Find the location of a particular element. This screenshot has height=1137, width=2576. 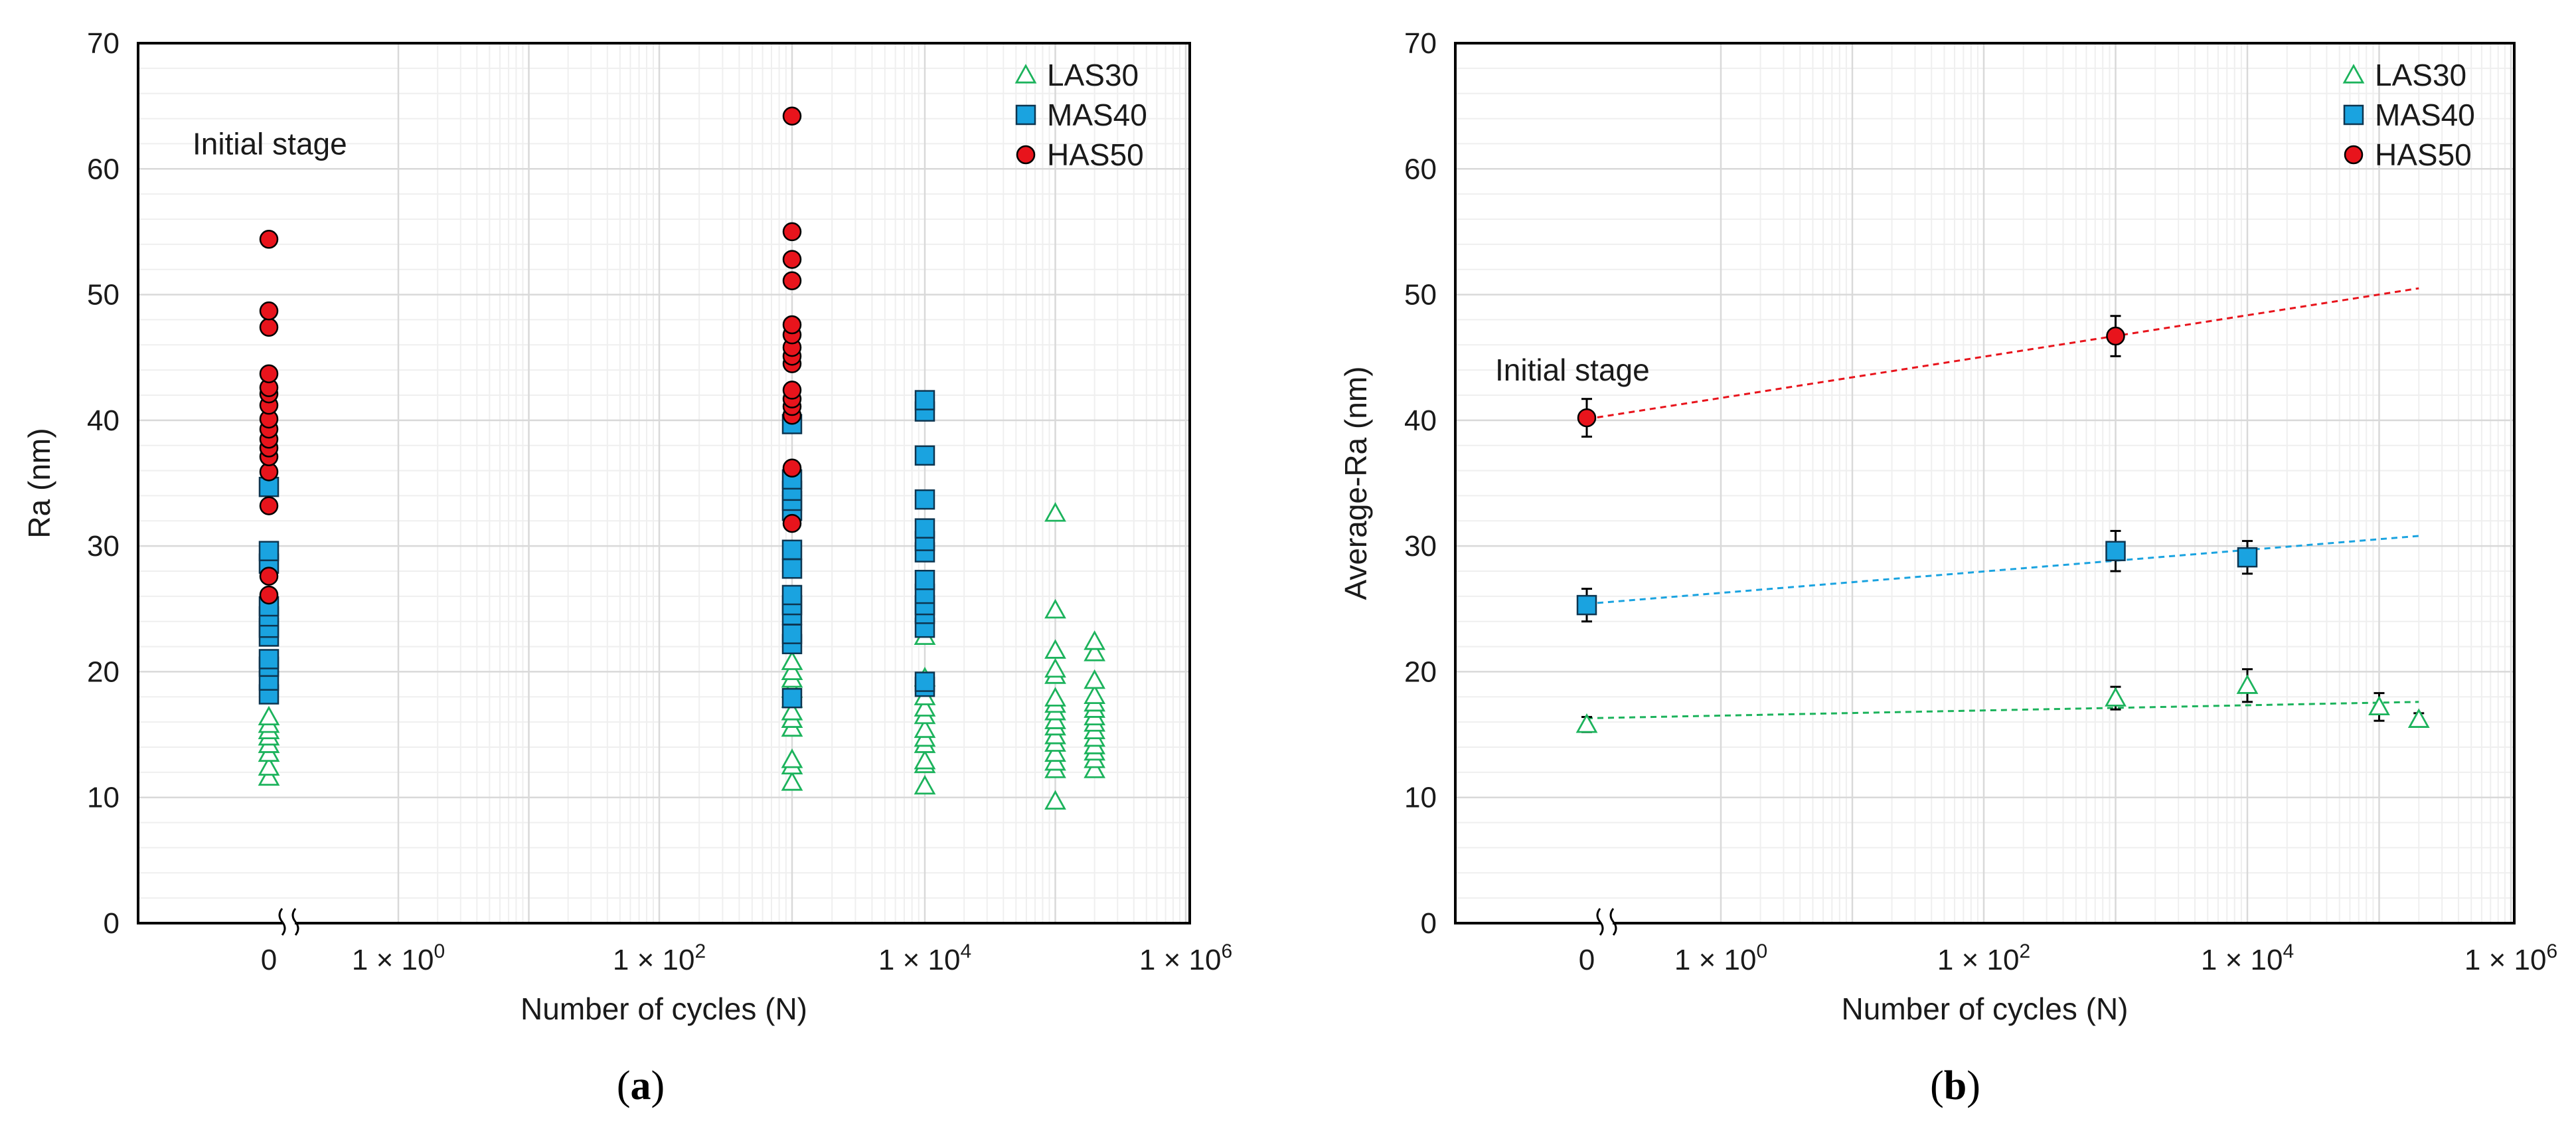

panel-label-letter: a is located at coordinates (641, 1085).